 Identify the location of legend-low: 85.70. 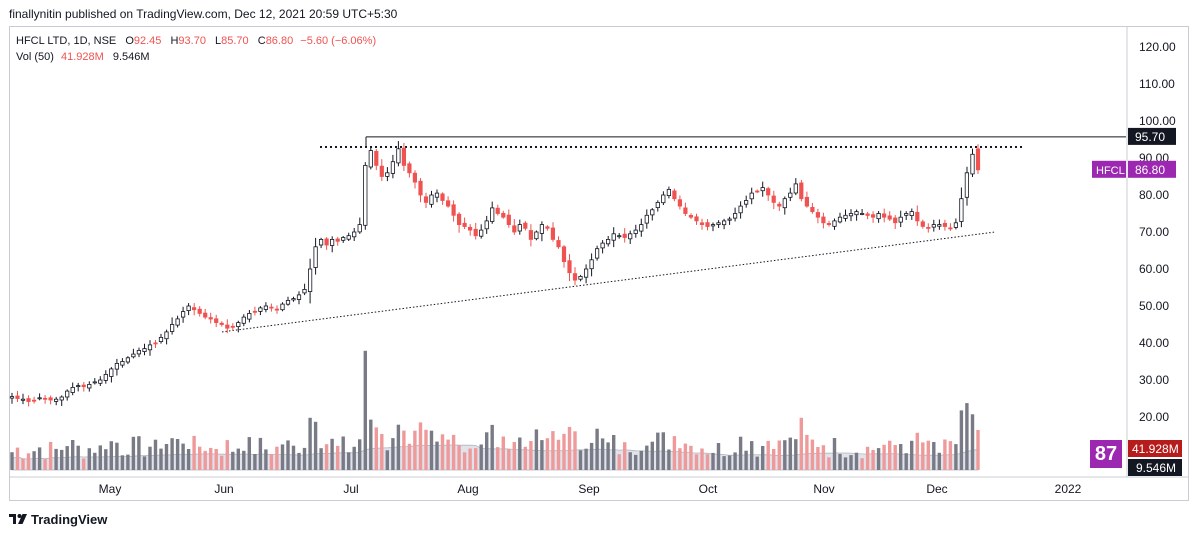
(235, 41).